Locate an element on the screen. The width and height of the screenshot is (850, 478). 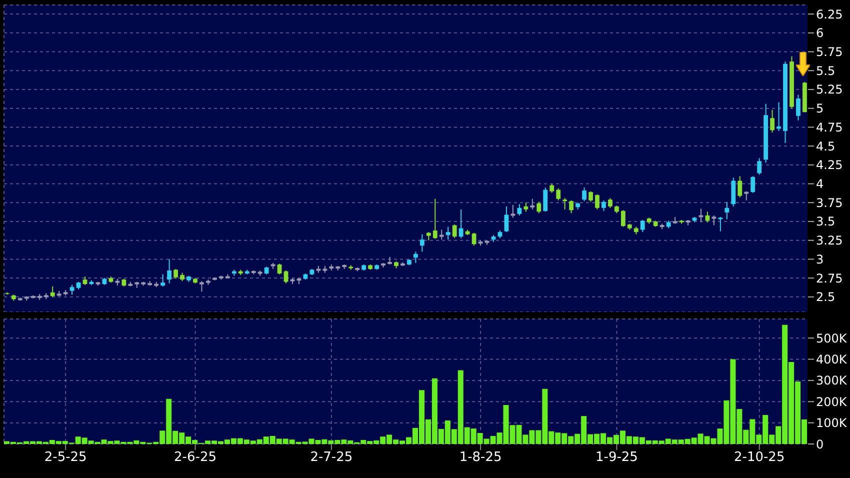
x-tick-label: 1-9-25 is located at coordinates (616, 458).